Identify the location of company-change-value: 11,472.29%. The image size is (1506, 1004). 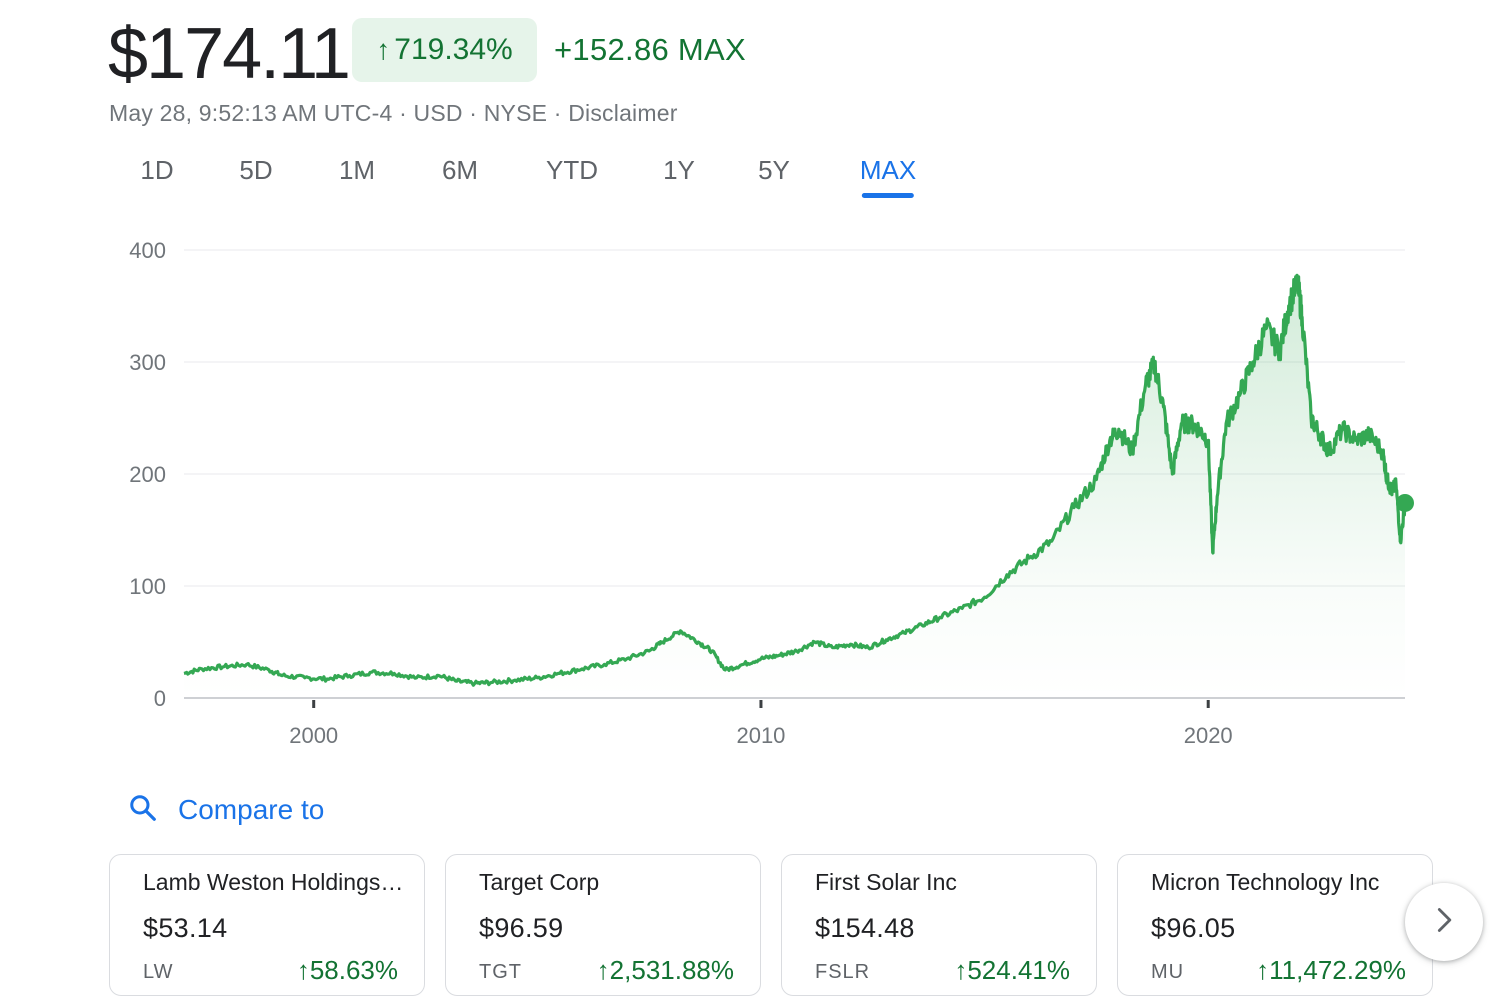
(1337, 970).